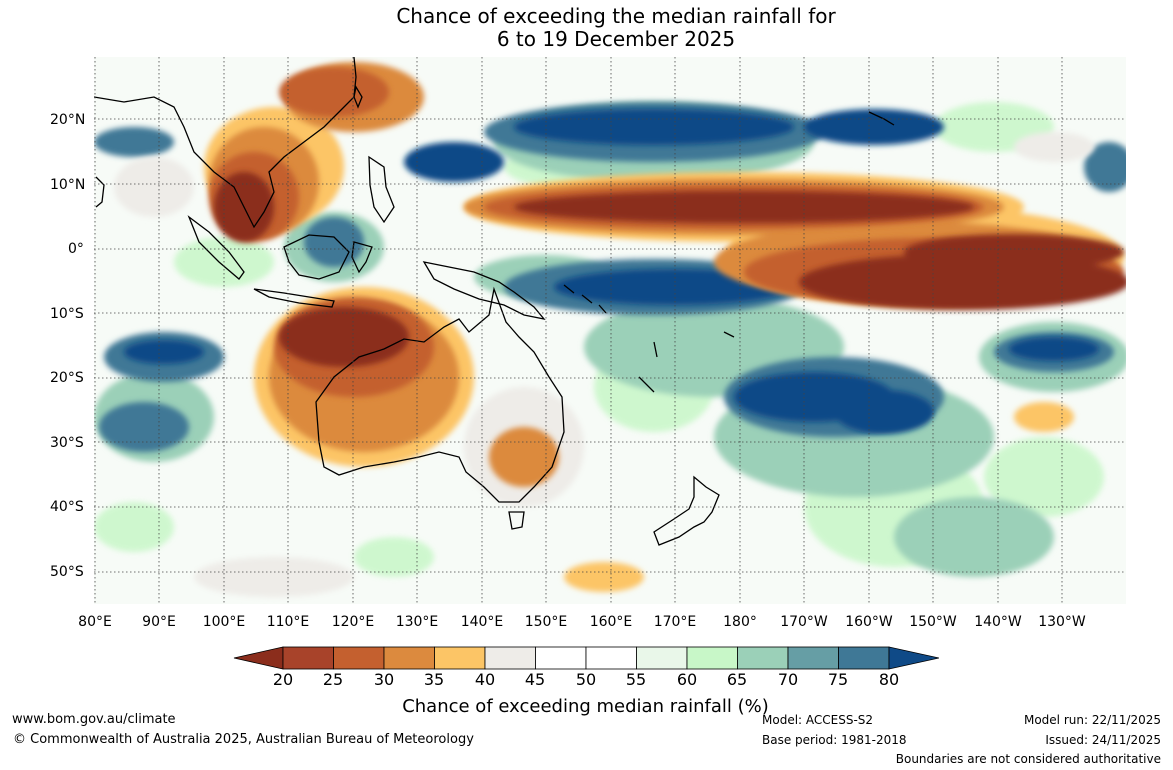 Image resolution: width=1173 pixels, height=770 pixels. What do you see at coordinates (655, 349) in the screenshot?
I see `vanuatu-islands` at bounding box center [655, 349].